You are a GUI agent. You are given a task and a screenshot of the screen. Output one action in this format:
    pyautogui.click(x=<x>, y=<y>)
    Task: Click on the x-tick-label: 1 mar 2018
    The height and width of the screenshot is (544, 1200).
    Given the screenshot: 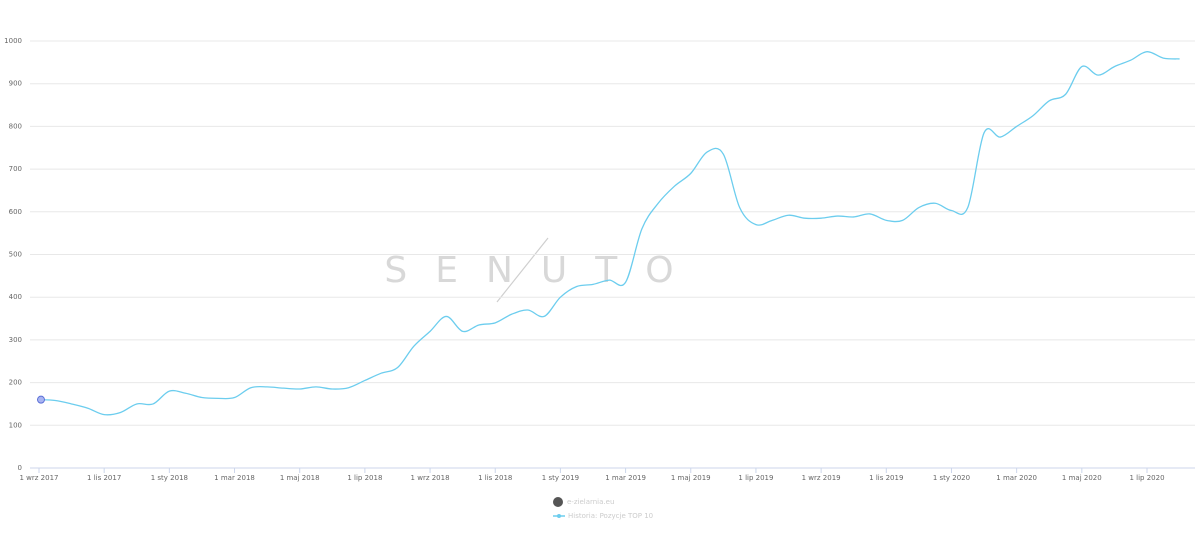 What is the action you would take?
    pyautogui.click(x=234, y=478)
    